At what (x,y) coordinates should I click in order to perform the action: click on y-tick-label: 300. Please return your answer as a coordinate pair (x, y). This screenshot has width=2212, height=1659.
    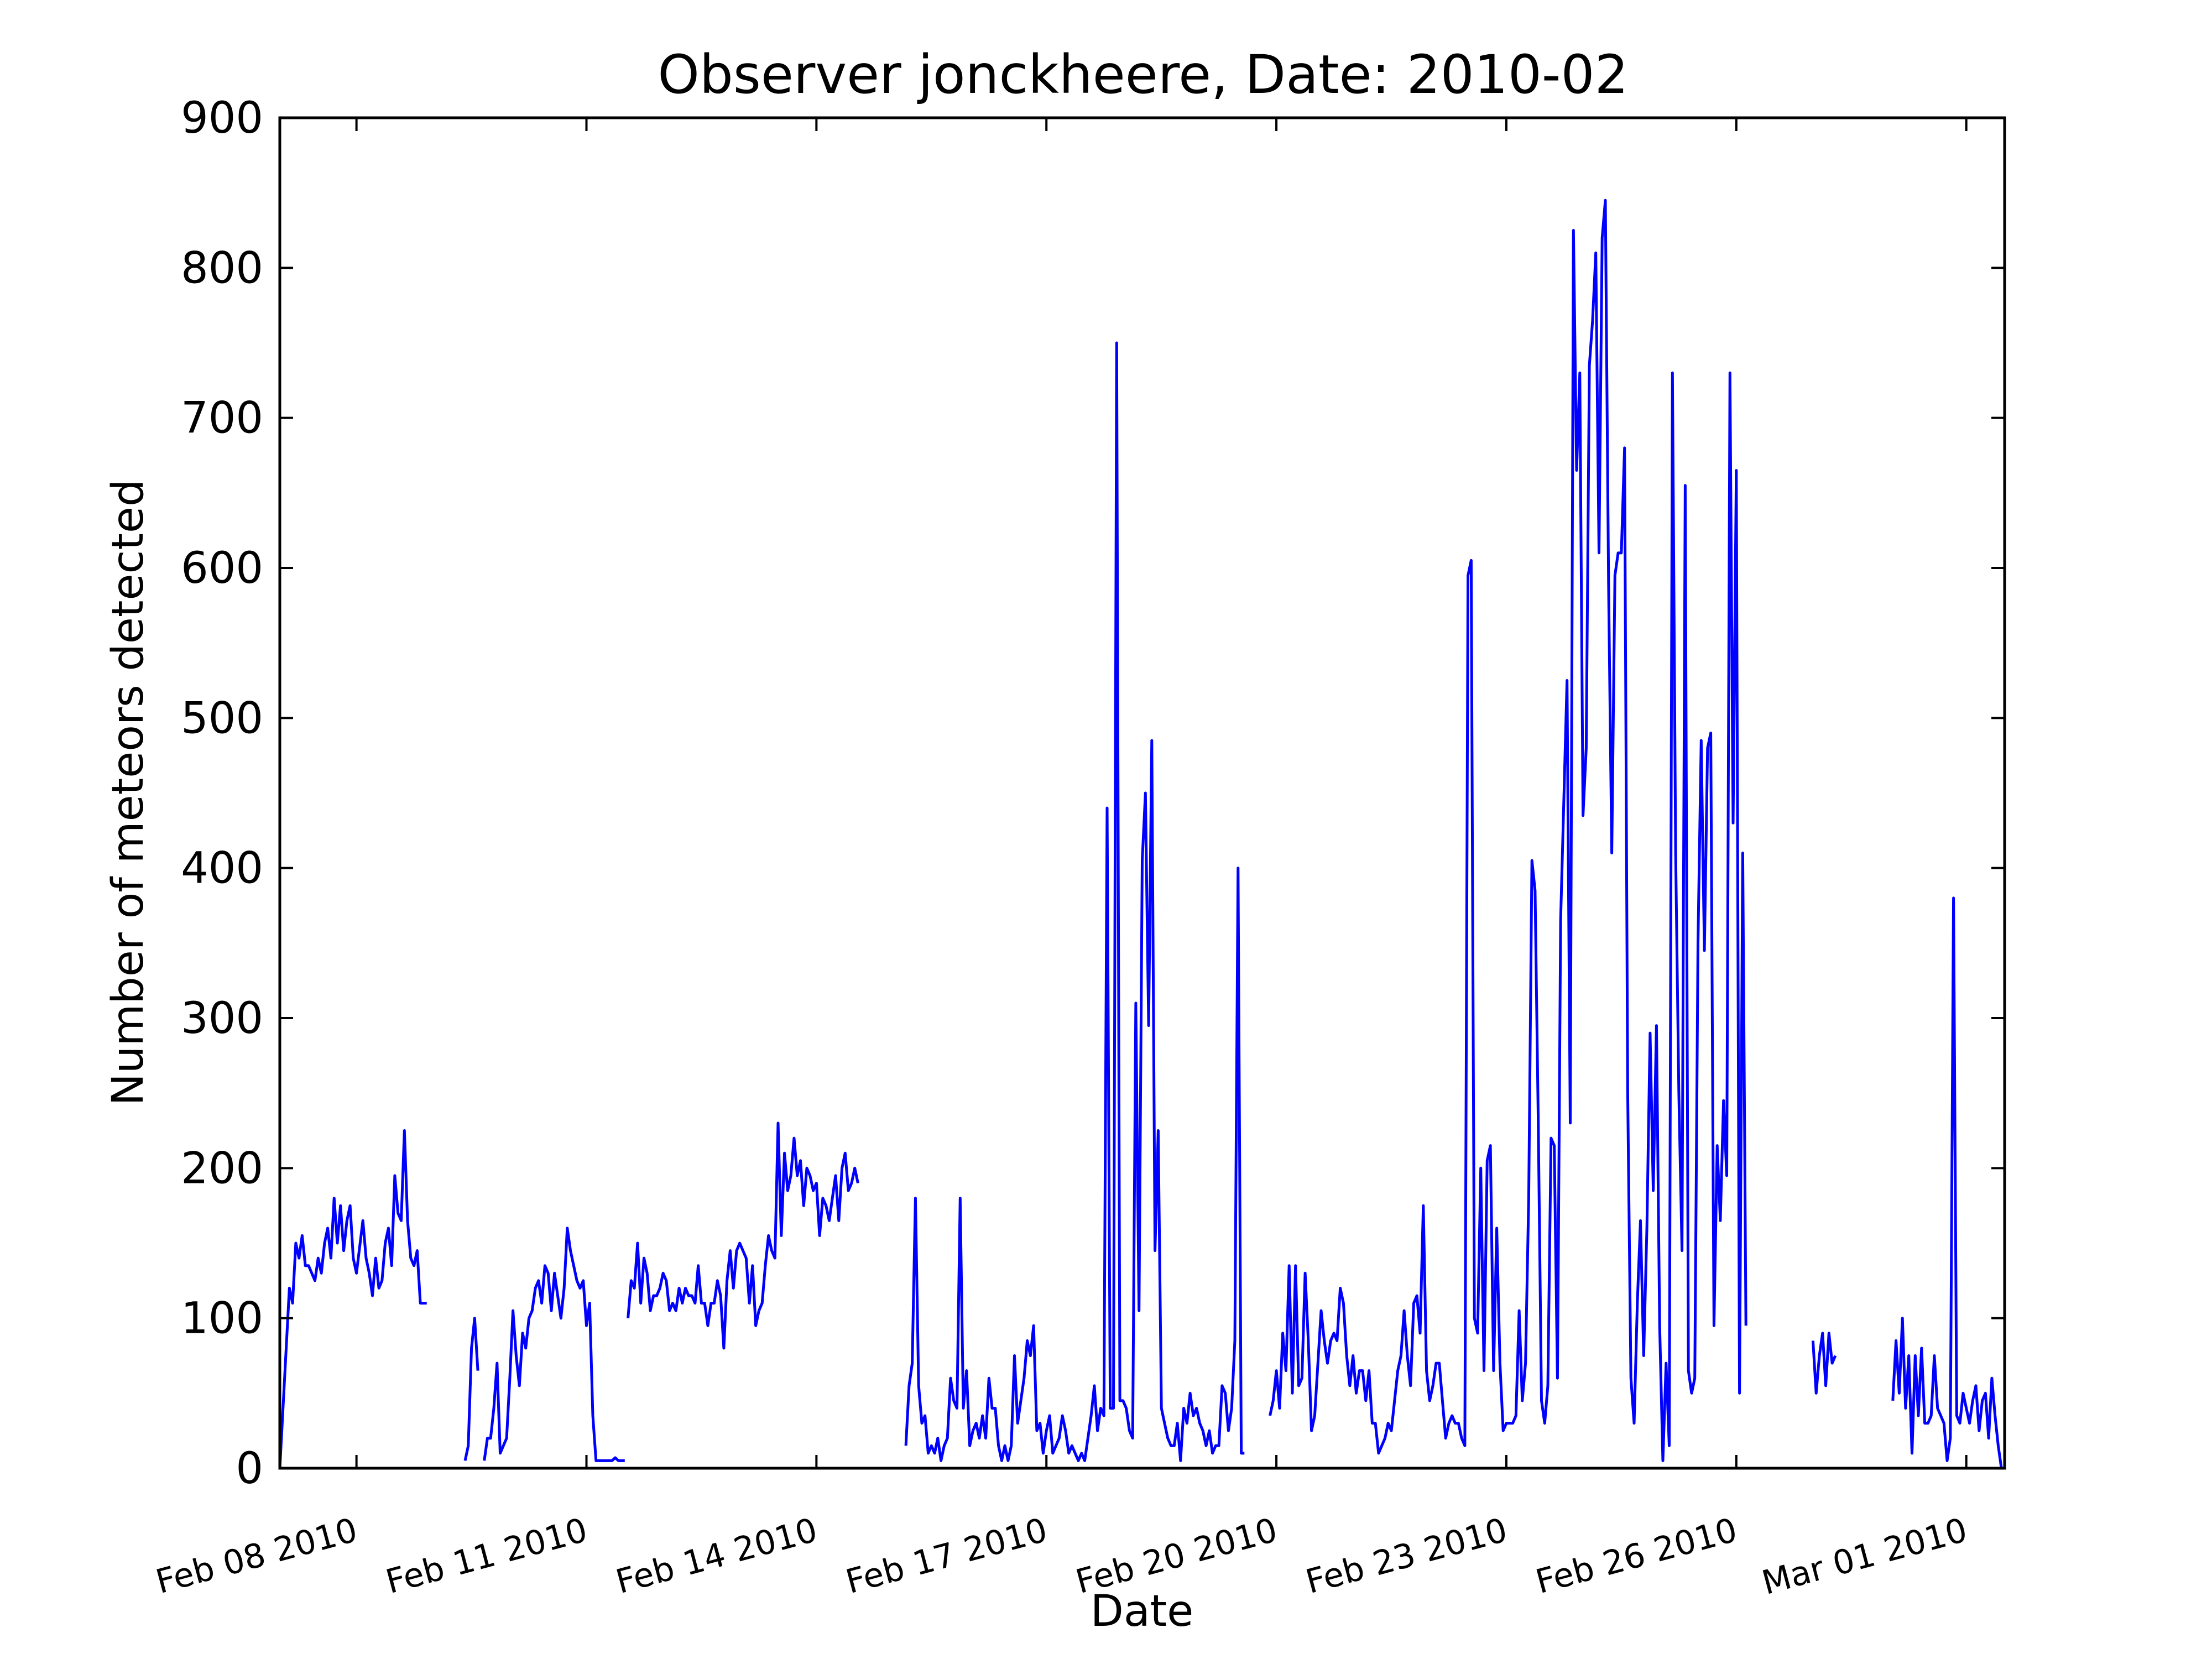
    Looking at the image, I should click on (222, 1019).